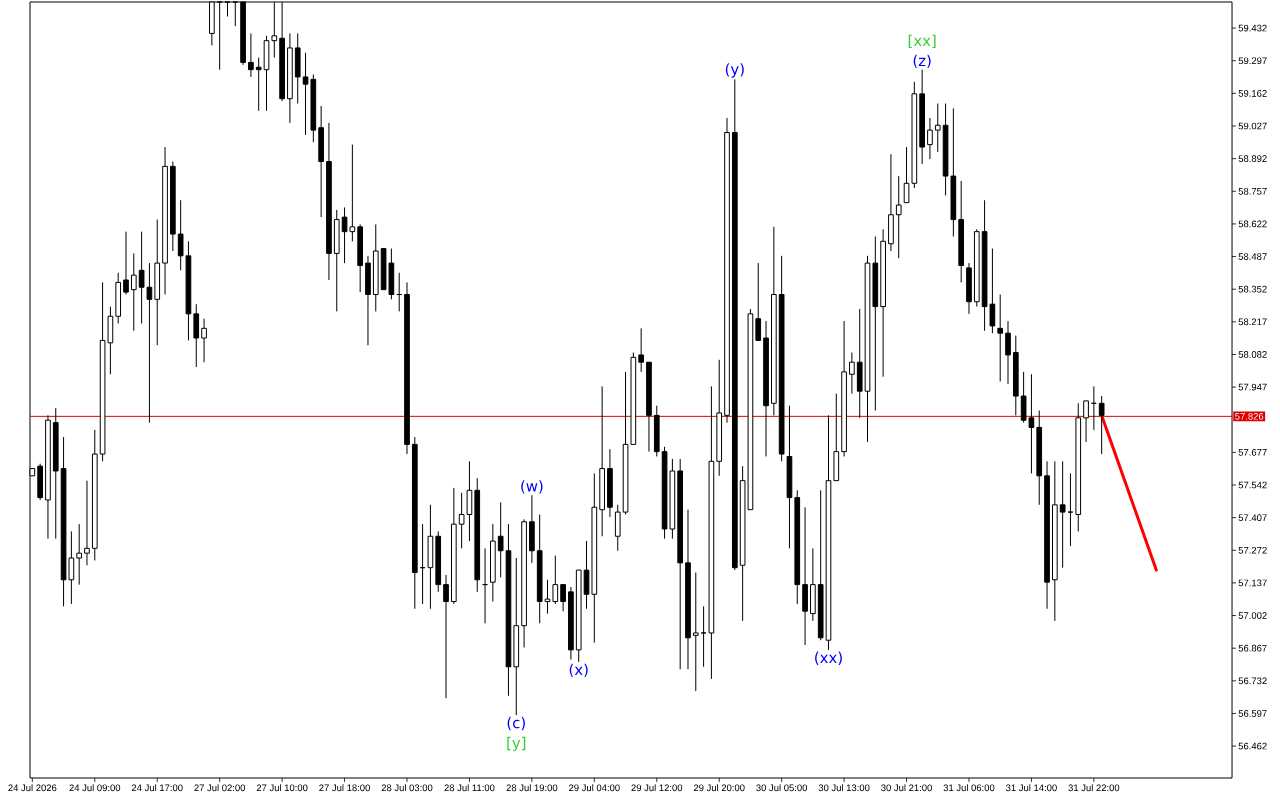  What do you see at coordinates (532, 788) in the screenshot?
I see `x-tick-label: 28 Jul 19:00` at bounding box center [532, 788].